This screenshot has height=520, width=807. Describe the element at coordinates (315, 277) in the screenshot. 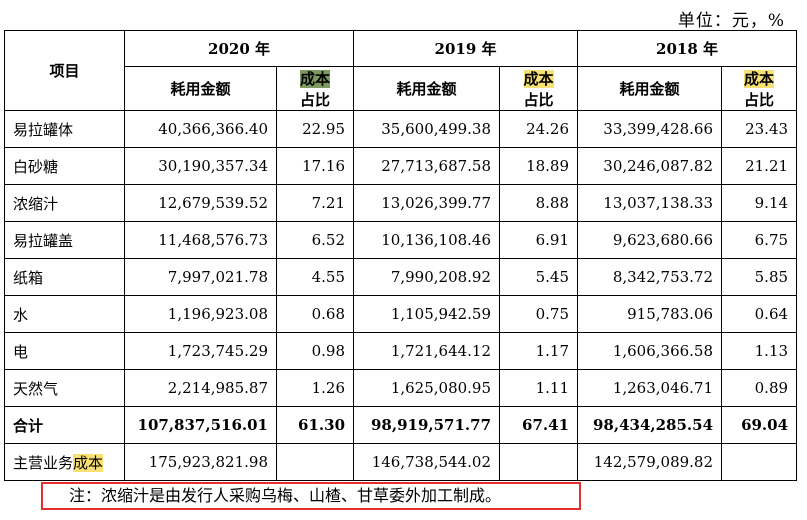

I see `ratio-2020: 4.55` at that location.